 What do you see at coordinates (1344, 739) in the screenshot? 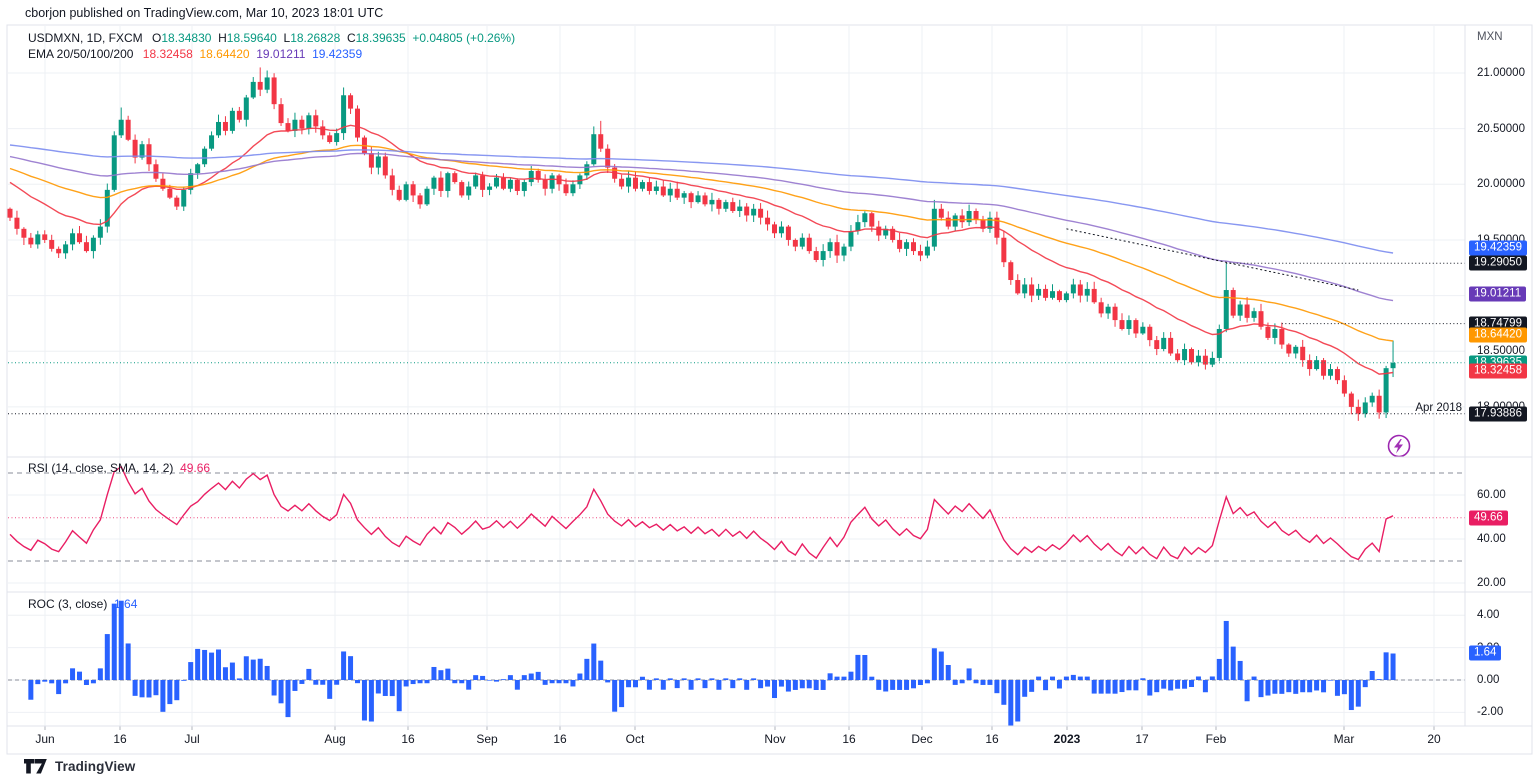
I see `time-axis-label: Mar` at bounding box center [1344, 739].